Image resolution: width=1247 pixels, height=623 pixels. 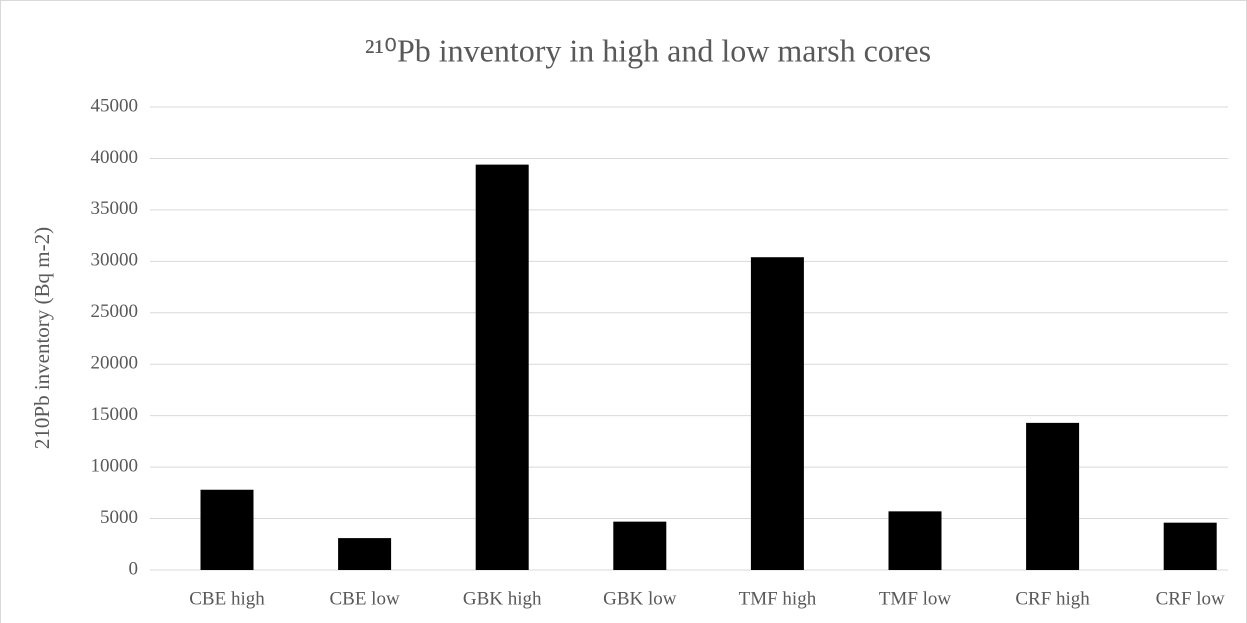 What do you see at coordinates (115, 157) in the screenshot?
I see `y-tick-label: 40000` at bounding box center [115, 157].